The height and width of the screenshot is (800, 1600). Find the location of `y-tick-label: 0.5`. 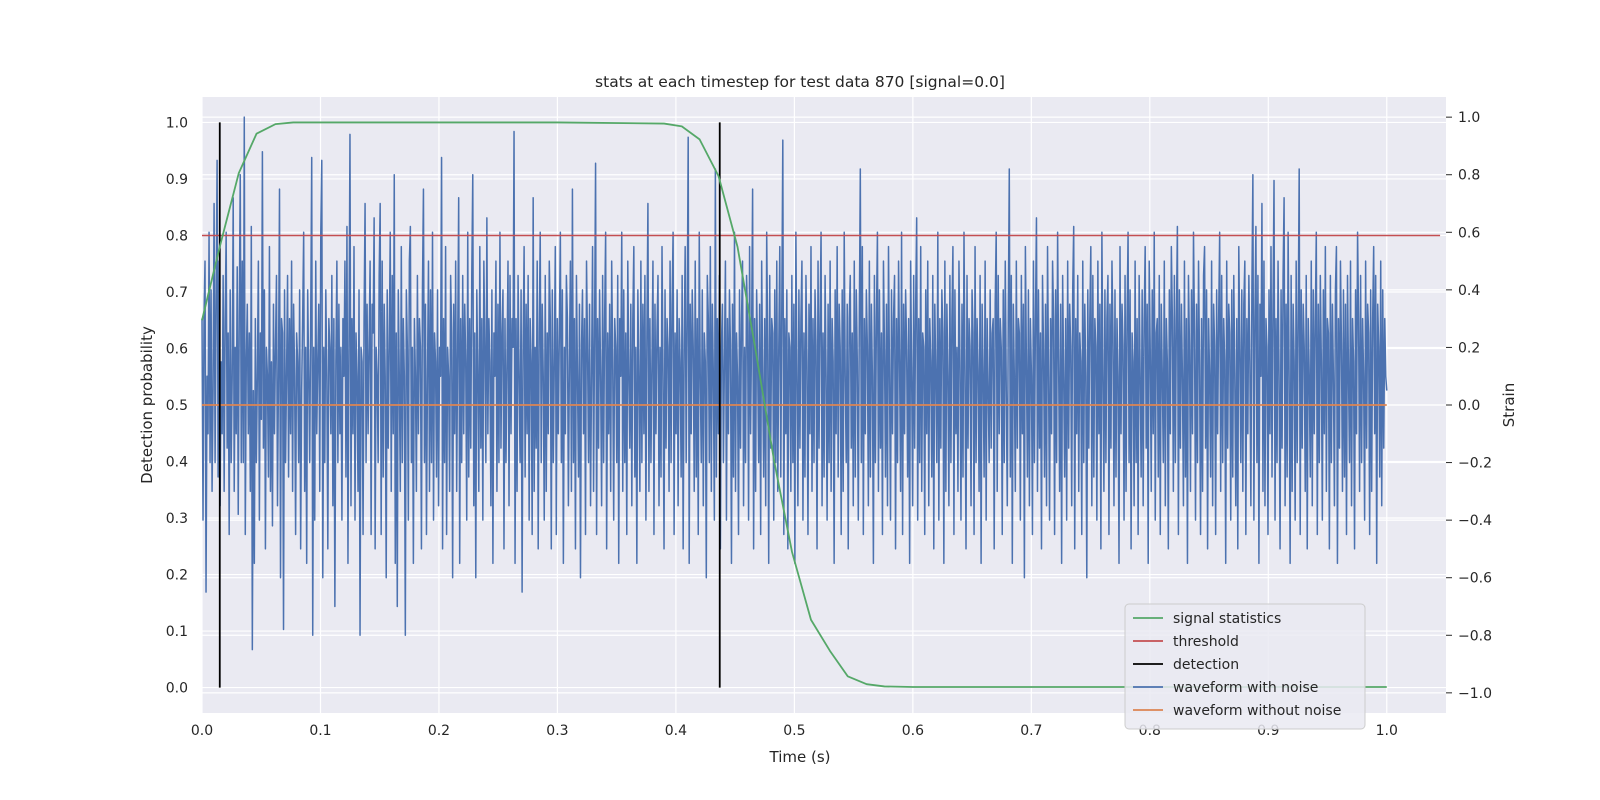

y-tick-label: 0.5 is located at coordinates (177, 406).